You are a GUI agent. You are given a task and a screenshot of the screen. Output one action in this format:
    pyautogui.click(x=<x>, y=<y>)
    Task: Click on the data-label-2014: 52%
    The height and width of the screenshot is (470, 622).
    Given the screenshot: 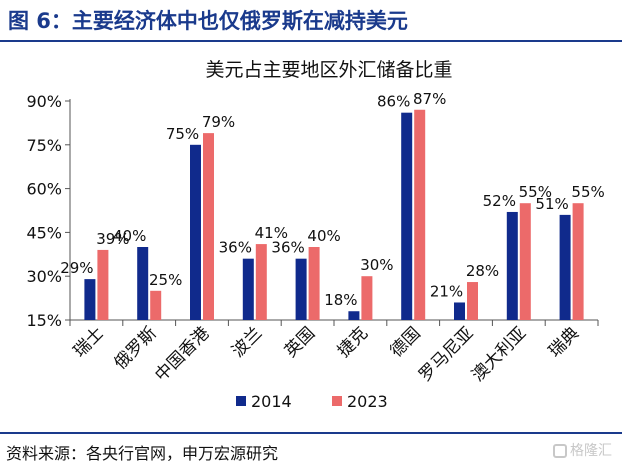 What is the action you would take?
    pyautogui.click(x=499, y=201)
    